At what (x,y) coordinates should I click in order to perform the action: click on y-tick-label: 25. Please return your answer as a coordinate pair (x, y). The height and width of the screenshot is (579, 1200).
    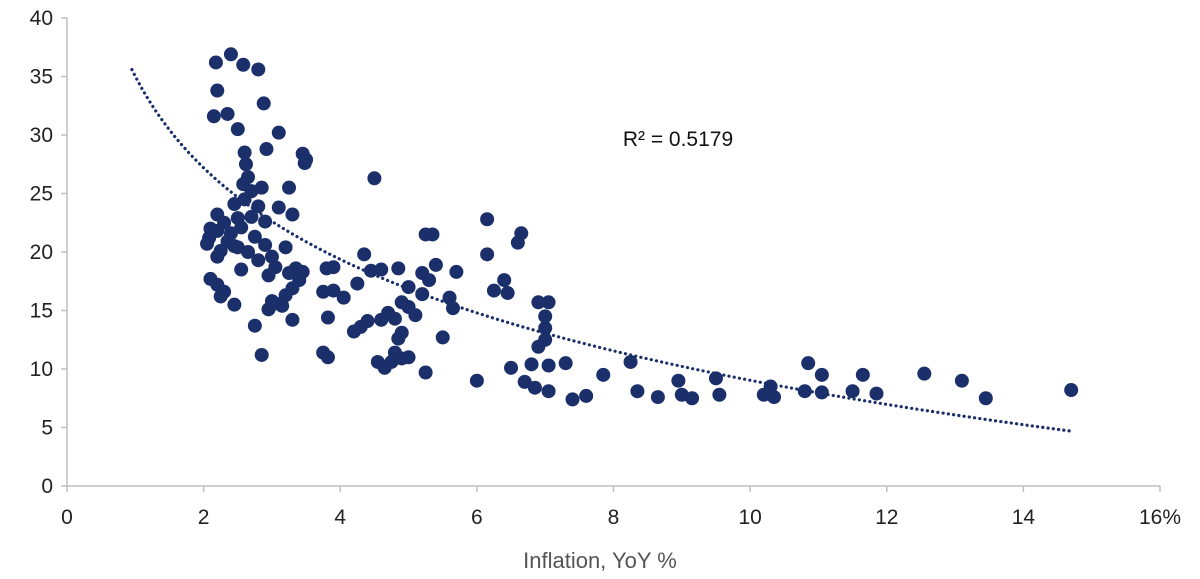
    Looking at the image, I should click on (41, 194).